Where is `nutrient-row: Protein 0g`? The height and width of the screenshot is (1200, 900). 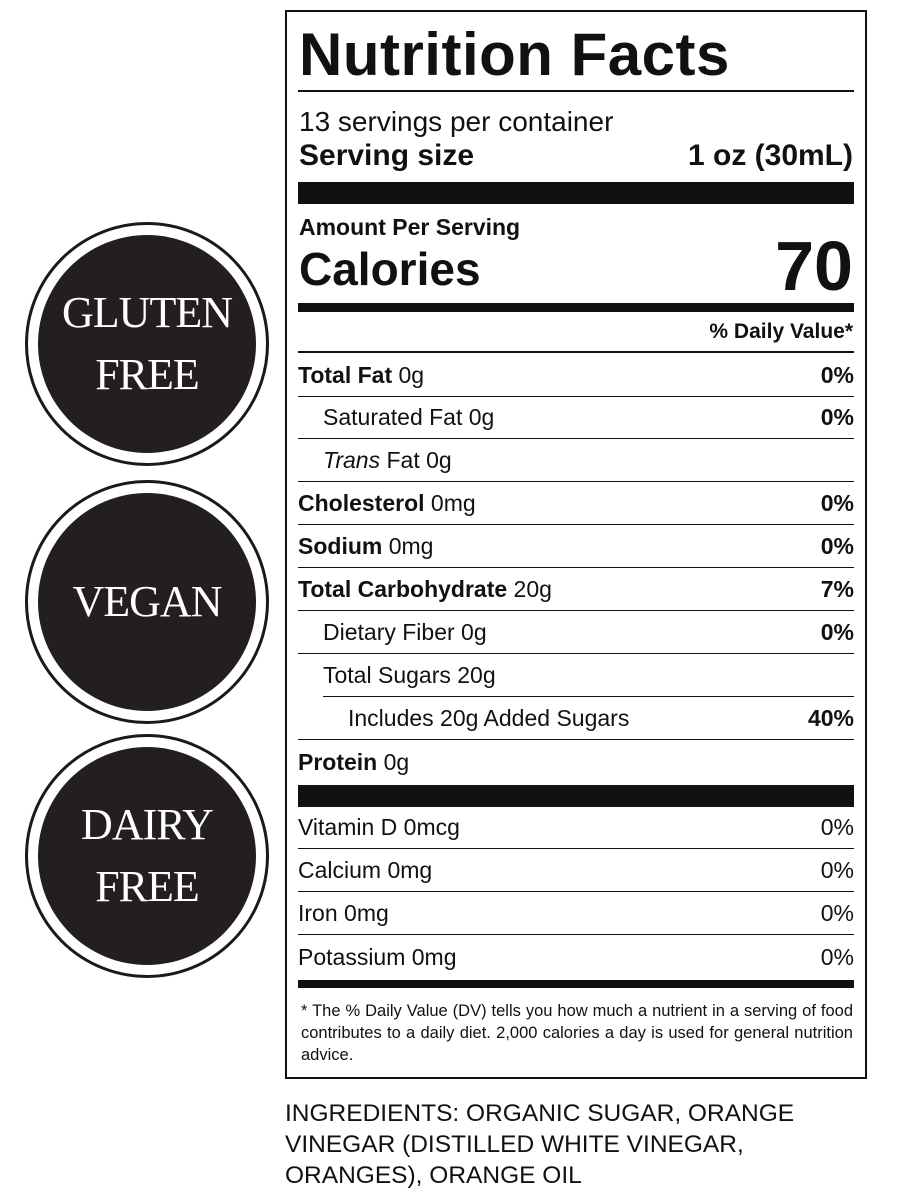
nutrient-row: Protein 0g is located at coordinates (354, 761).